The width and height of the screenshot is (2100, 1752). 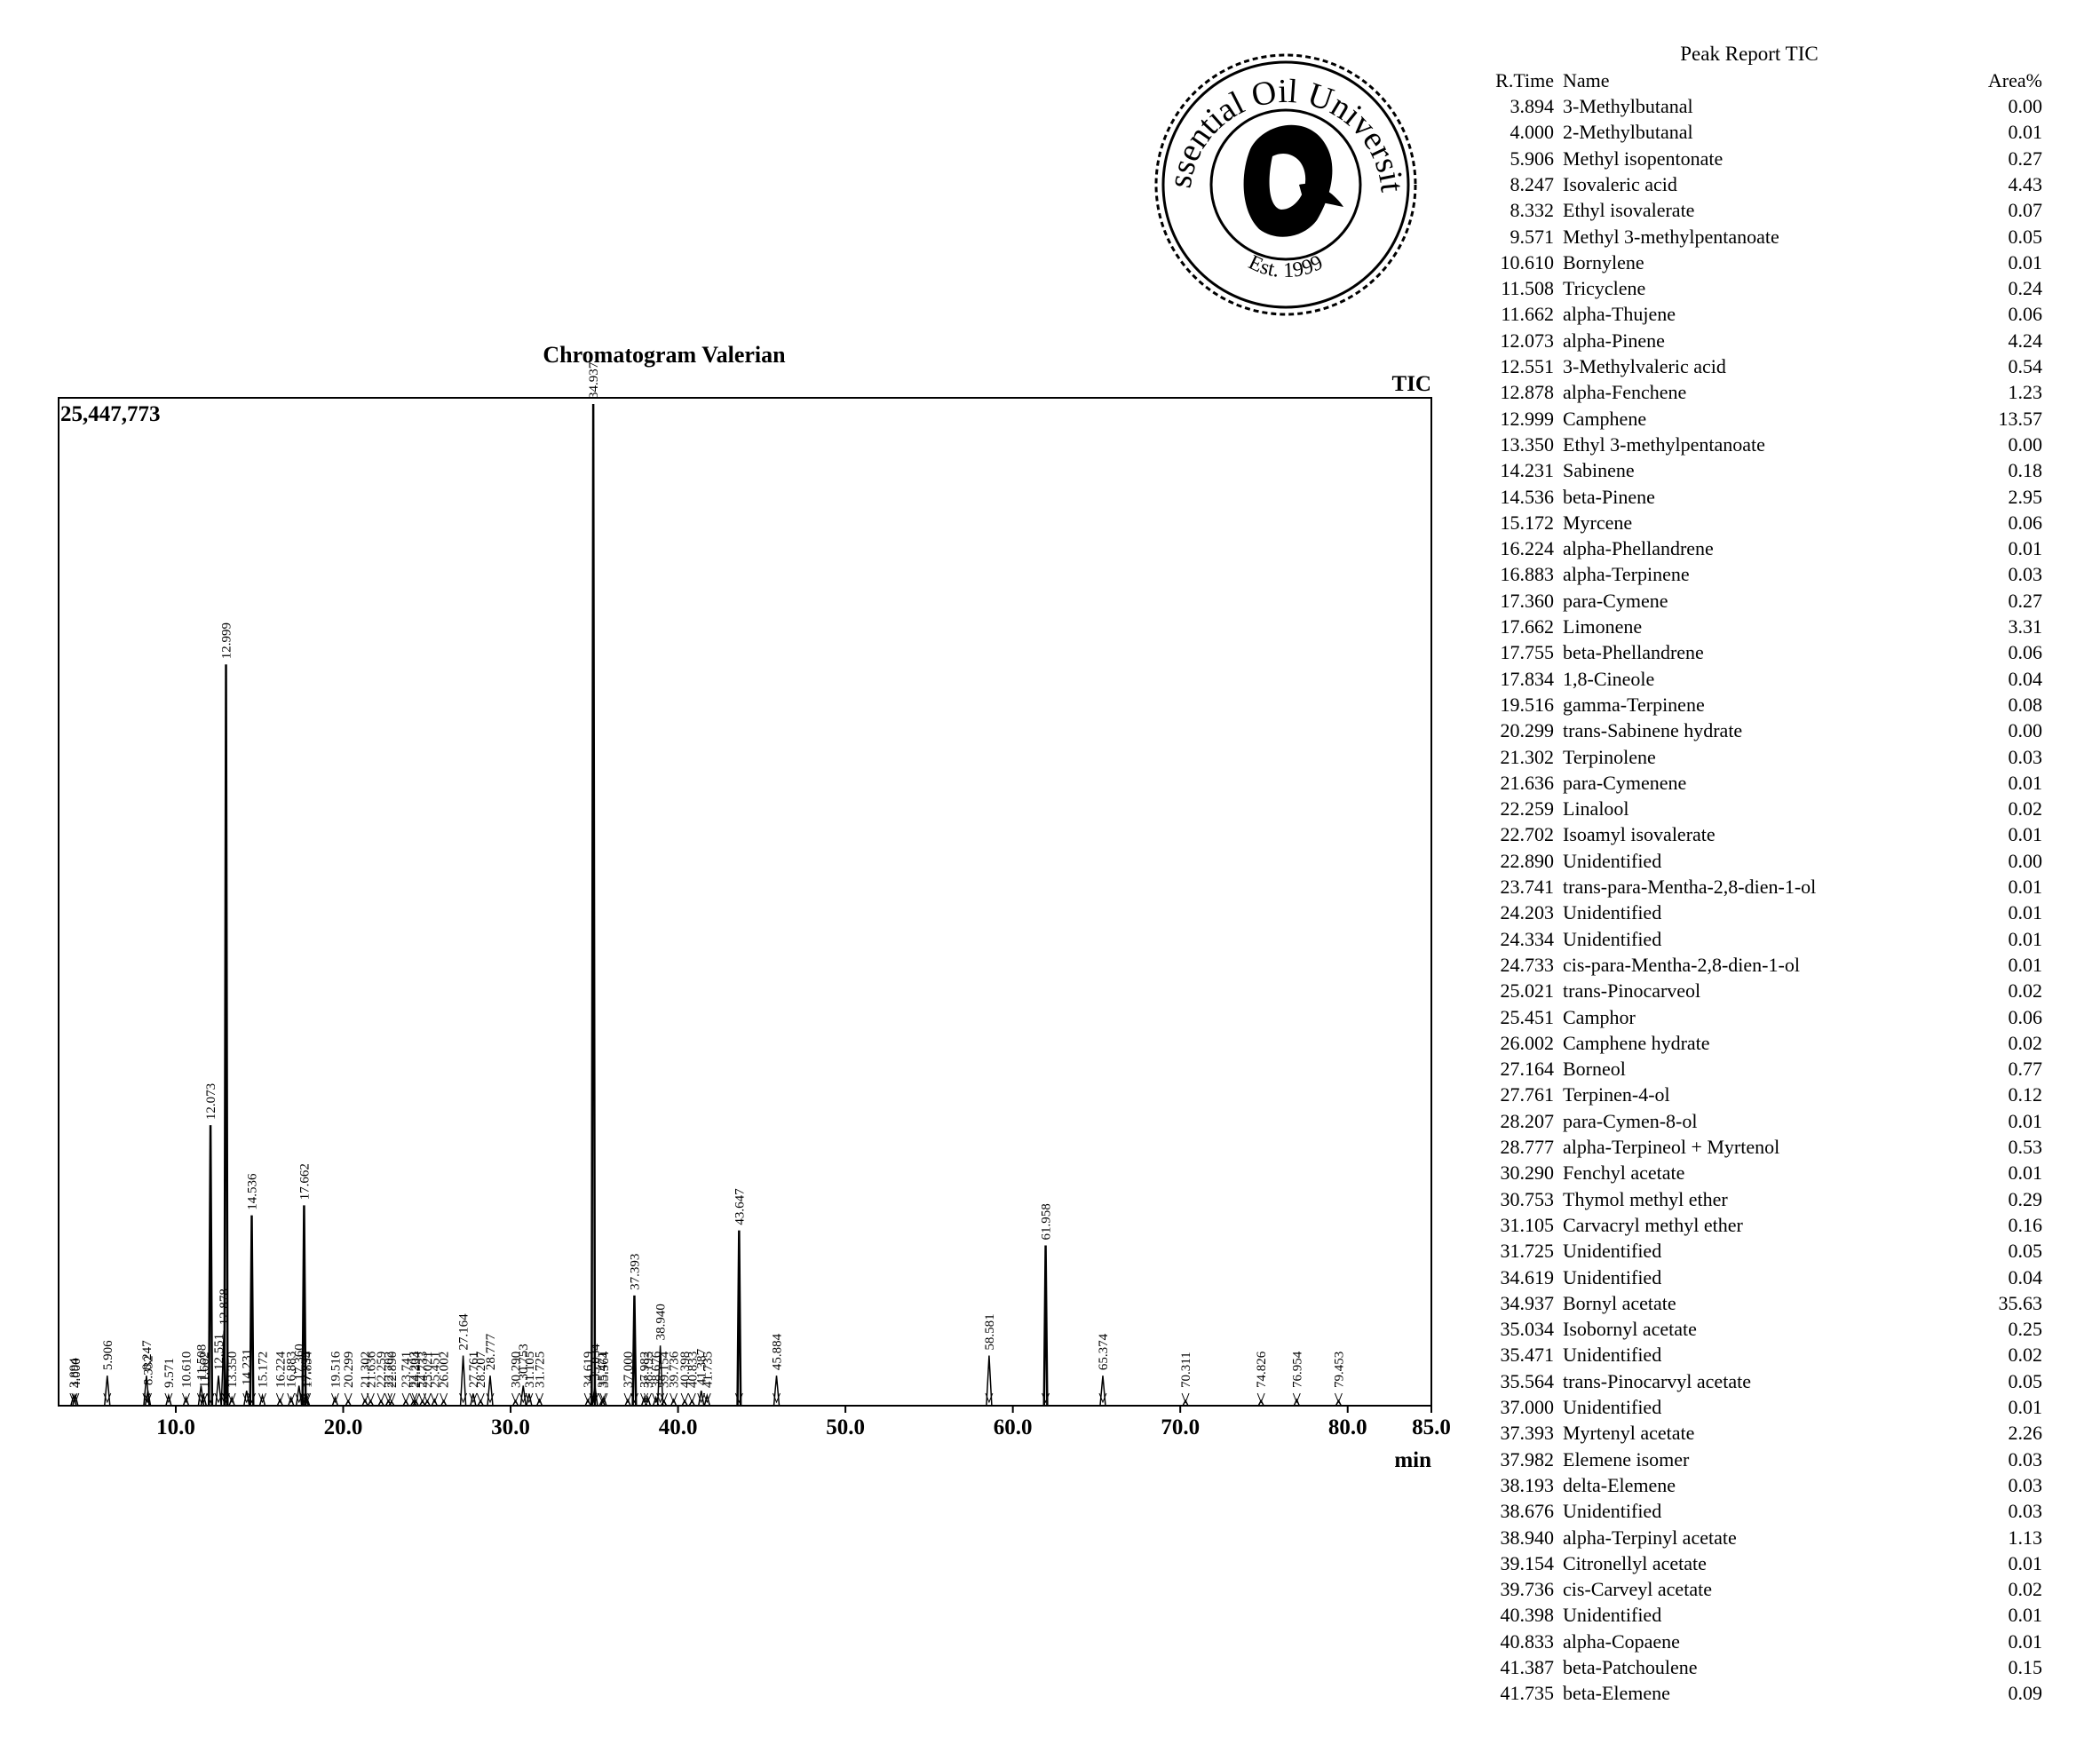 I want to click on peak-report-row: 21.636 para-Cymenene 0.01, so click(x=1749, y=783).